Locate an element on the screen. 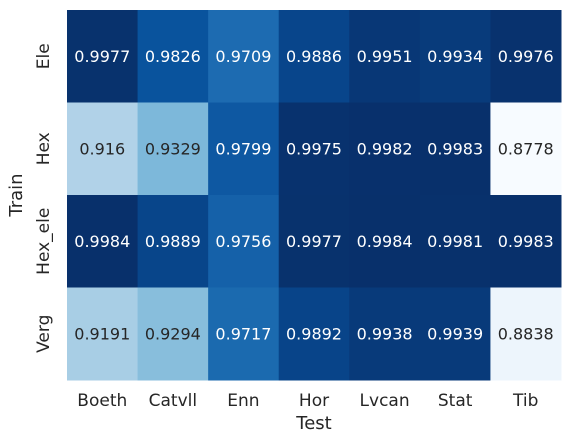  cell-value-label: 0.9191 is located at coordinates (102, 333).